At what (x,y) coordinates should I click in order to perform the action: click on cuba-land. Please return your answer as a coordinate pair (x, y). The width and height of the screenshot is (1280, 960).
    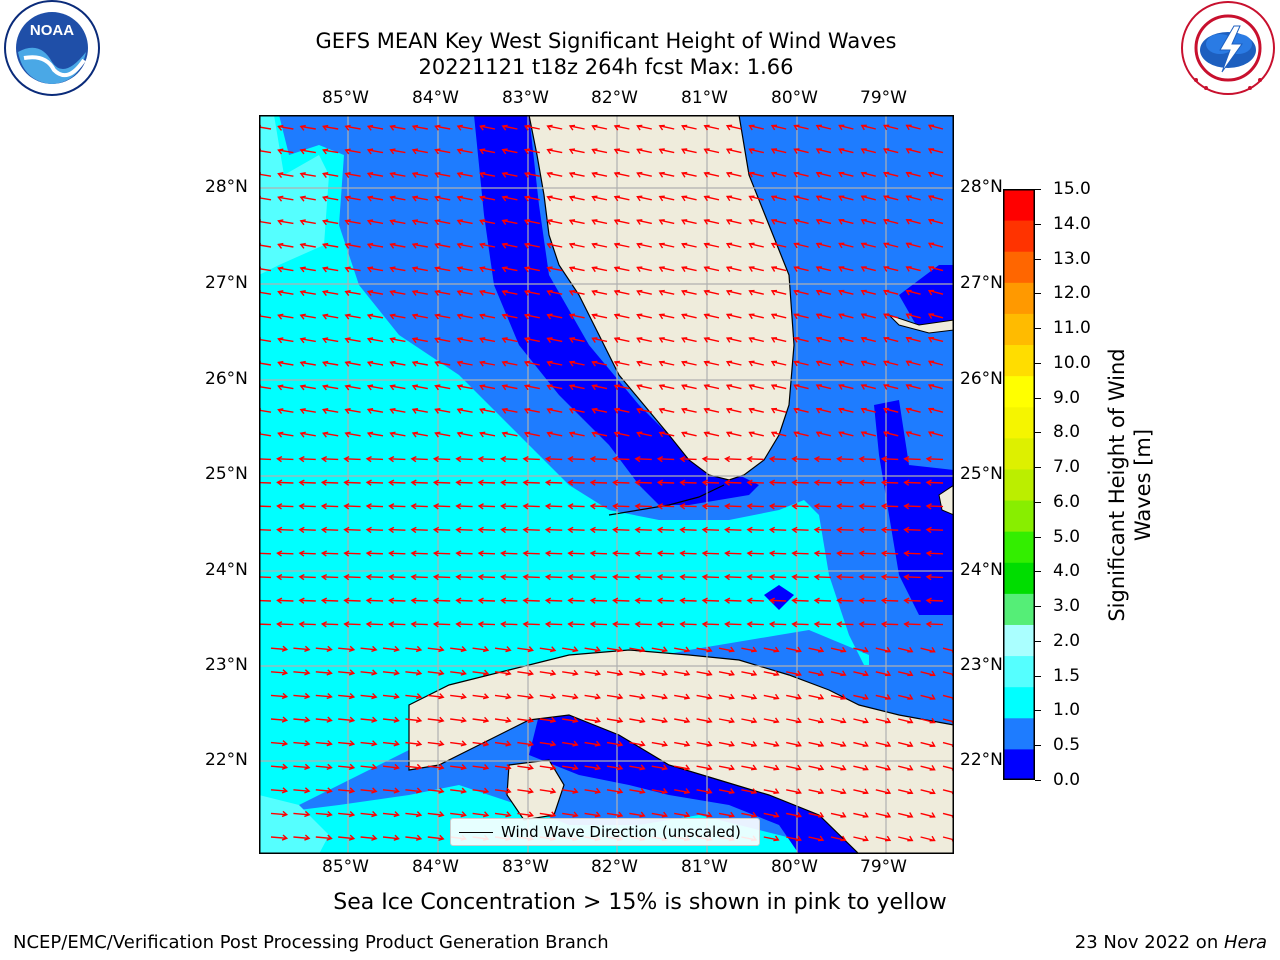
    Looking at the image, I should click on (681, 751).